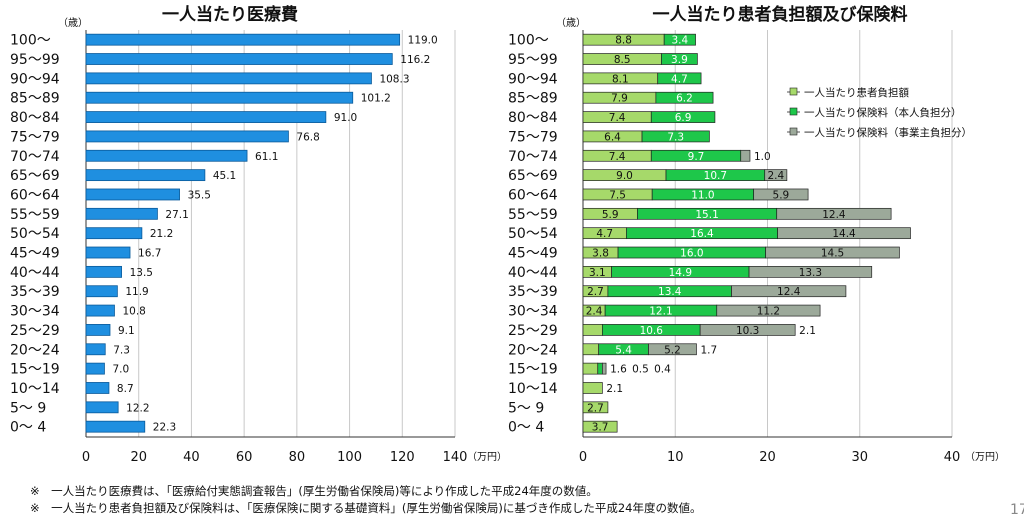 This screenshot has width=1024, height=525. I want to click on right-age-label: 0～ 4, so click(526, 428).